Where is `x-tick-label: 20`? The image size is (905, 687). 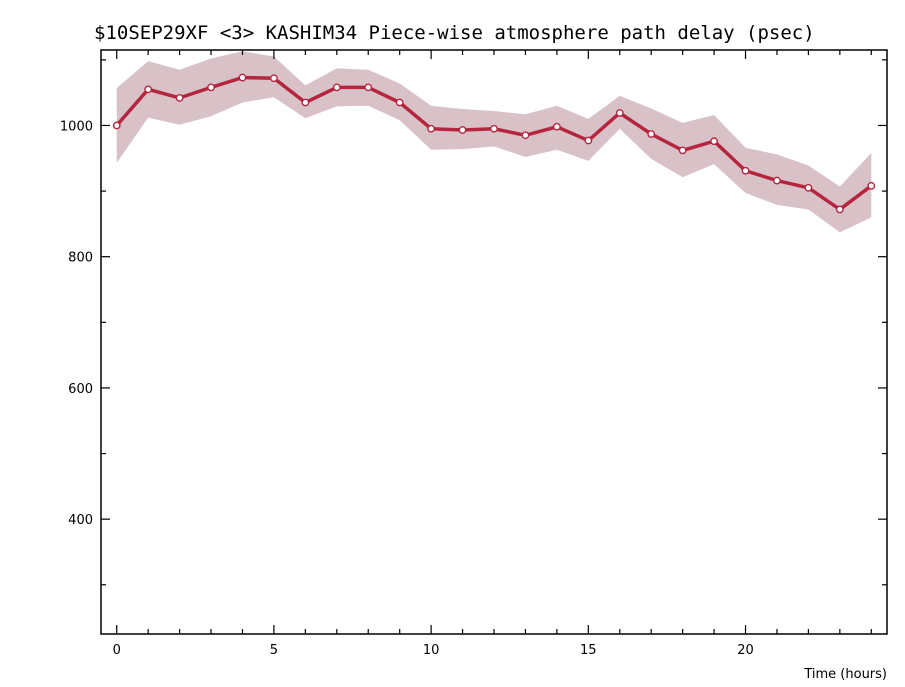
x-tick-label: 20 is located at coordinates (745, 650).